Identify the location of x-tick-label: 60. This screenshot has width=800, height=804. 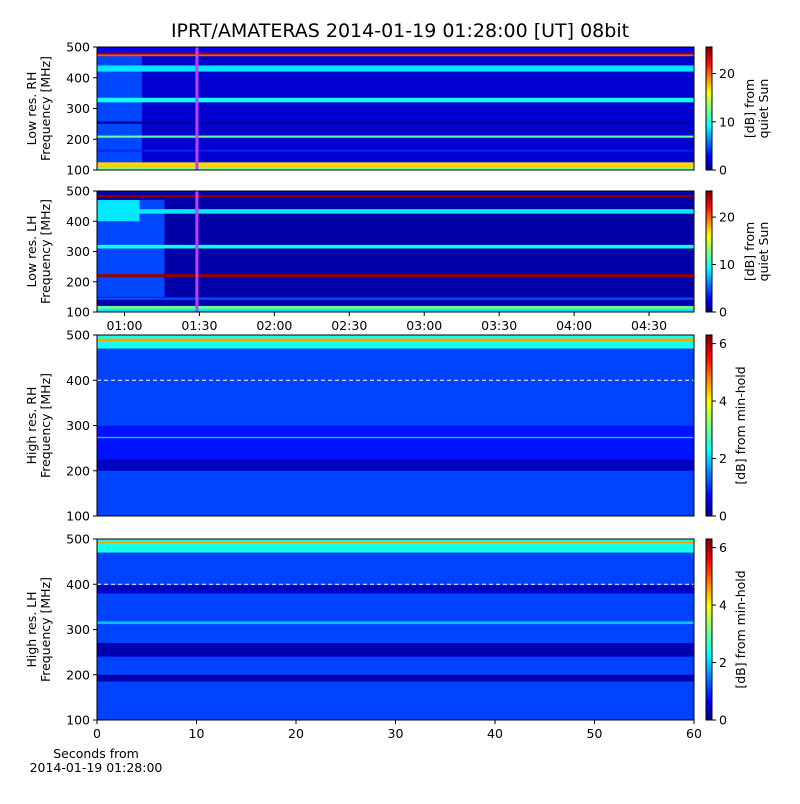
(694, 733).